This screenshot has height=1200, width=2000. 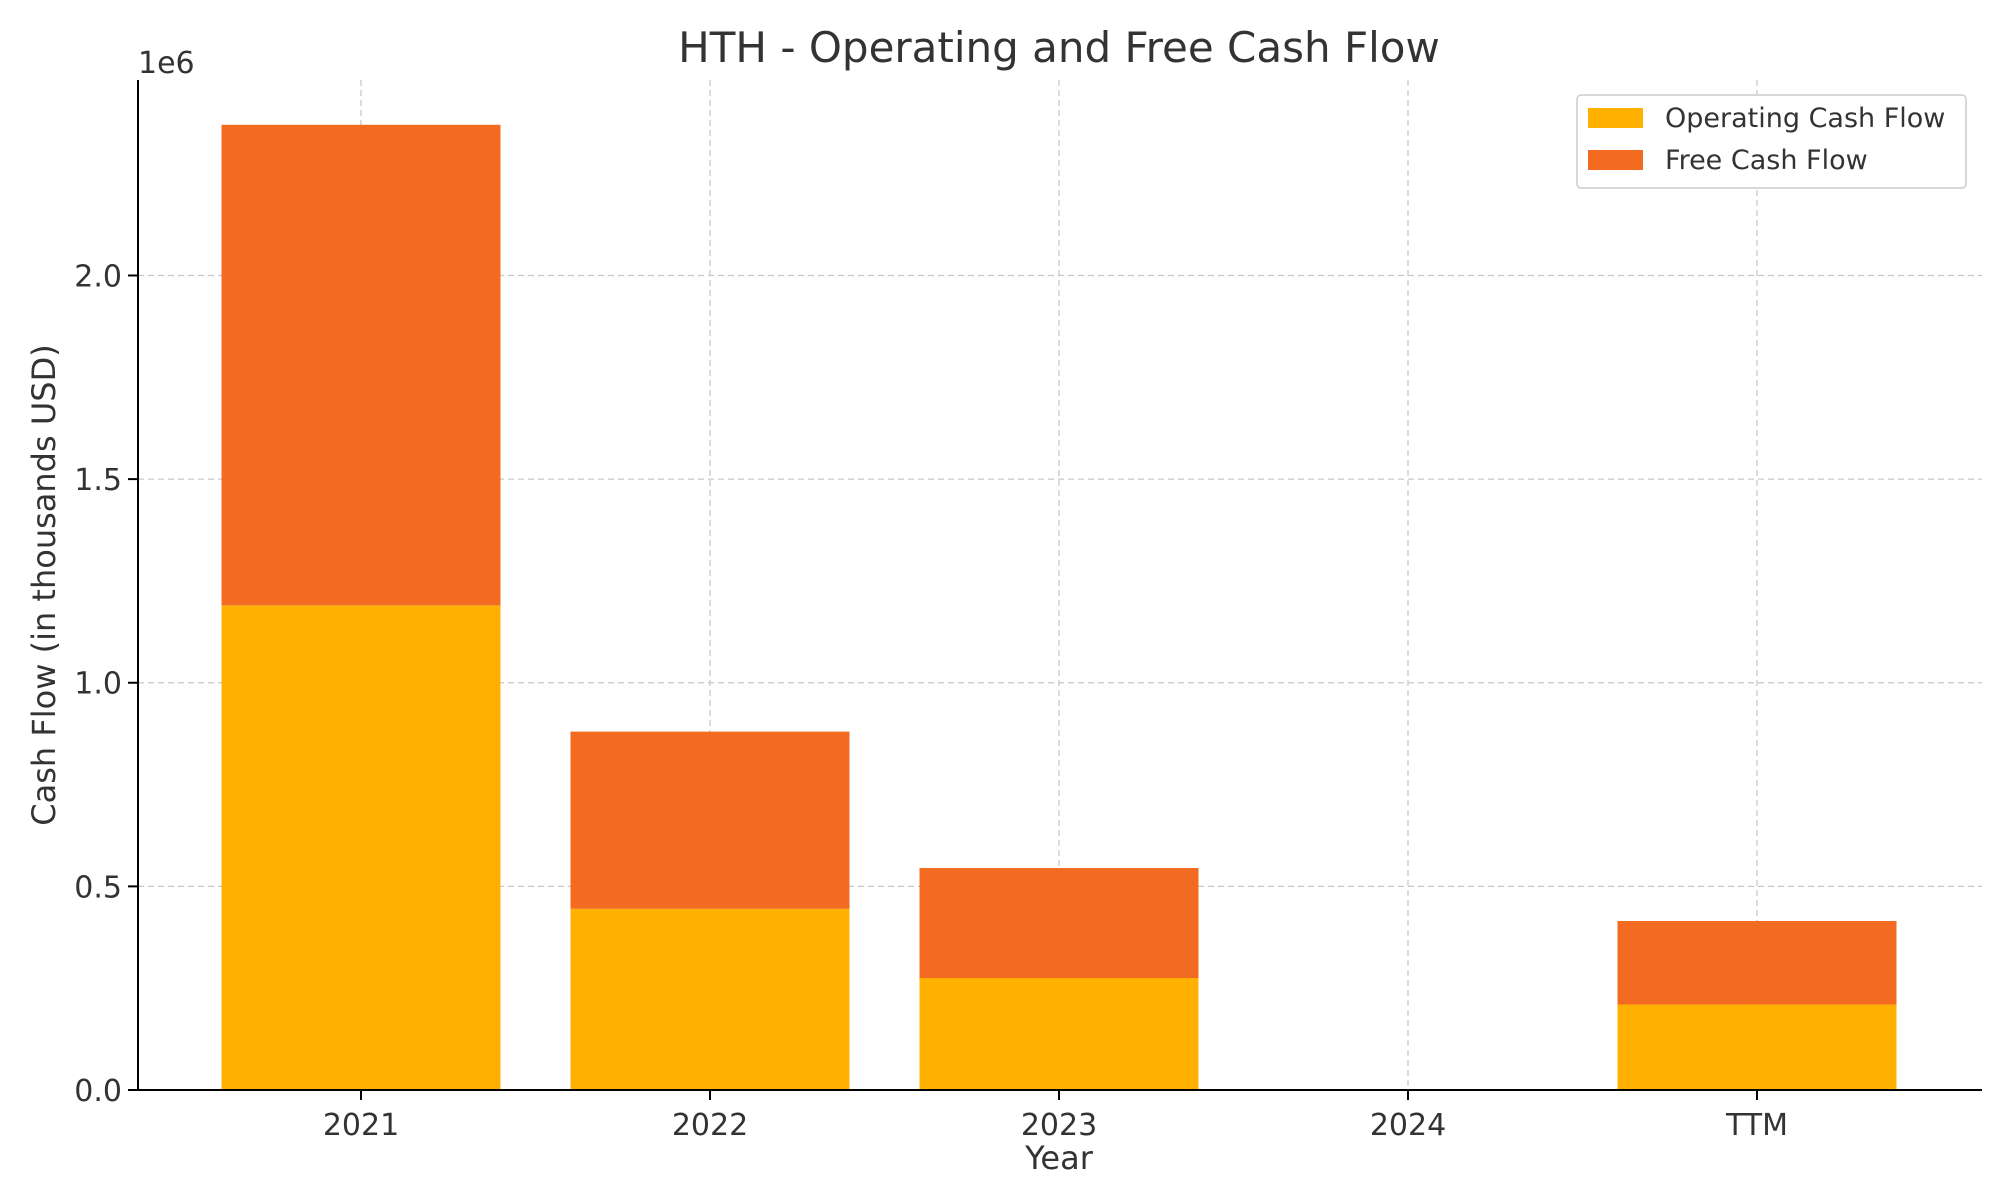 I want to click on bar-free-cash-flow-2022, so click(x=710, y=820).